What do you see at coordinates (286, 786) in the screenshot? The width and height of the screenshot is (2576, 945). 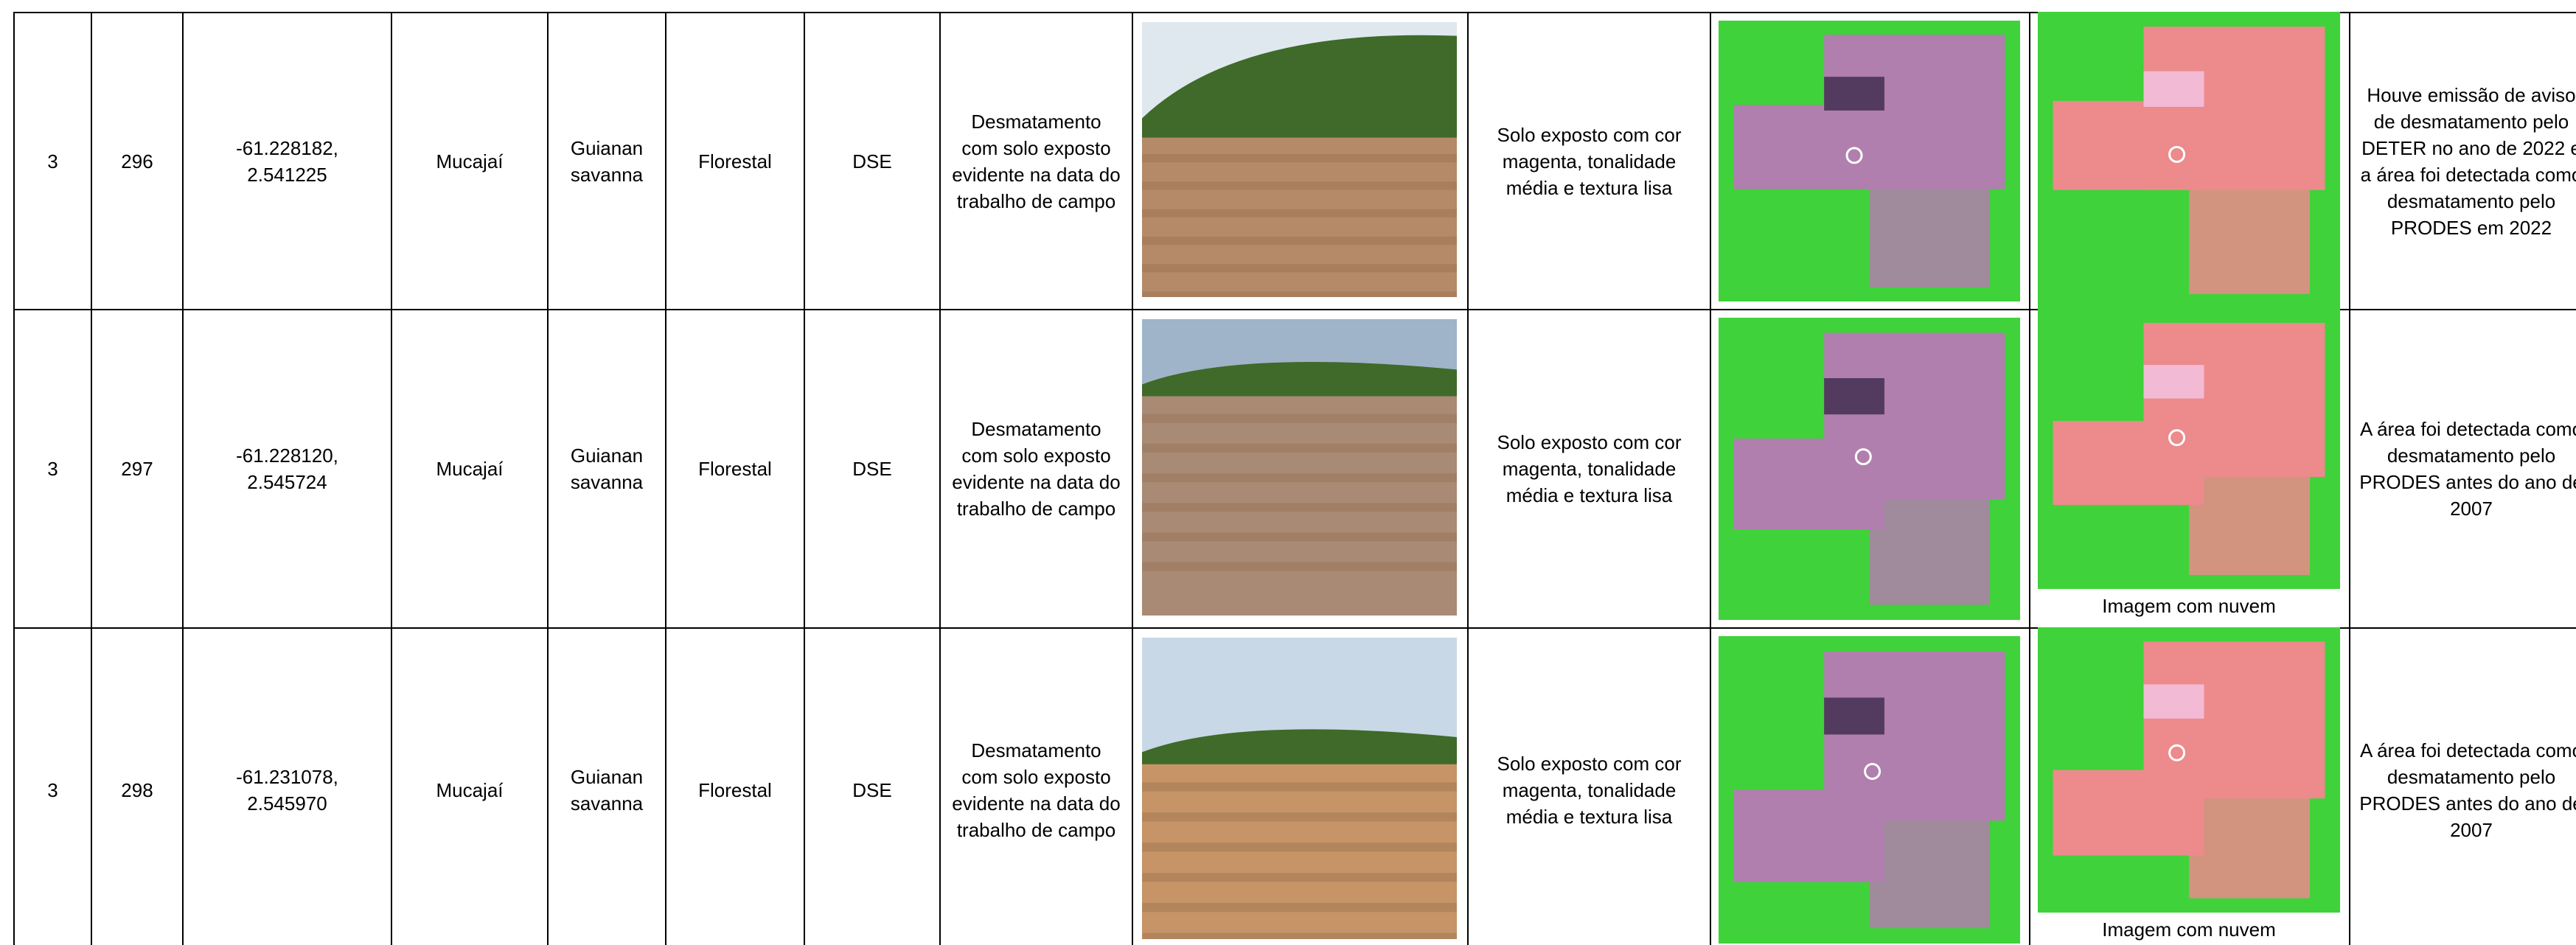 I see `table-cell: -61.231078, 2.545970` at bounding box center [286, 786].